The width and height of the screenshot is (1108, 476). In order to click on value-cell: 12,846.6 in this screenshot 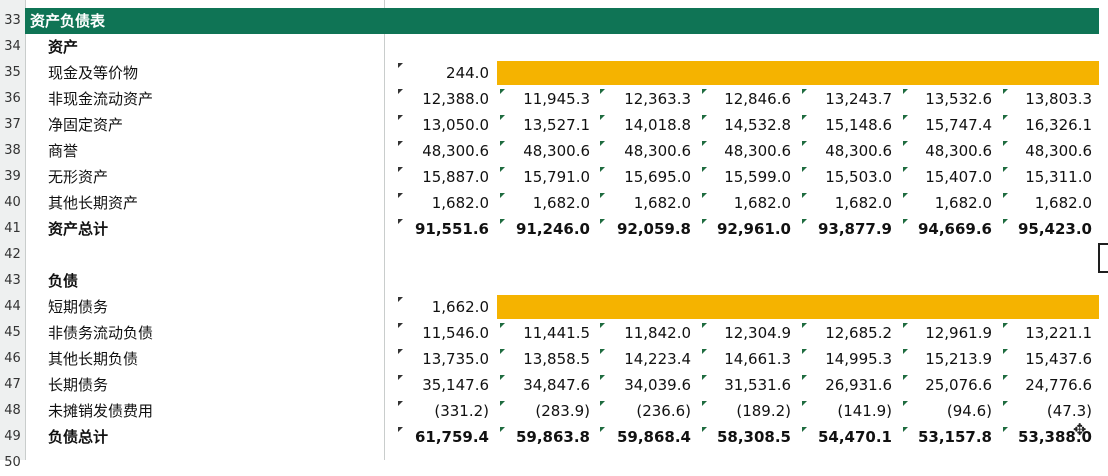, I will do `click(757, 99)`.